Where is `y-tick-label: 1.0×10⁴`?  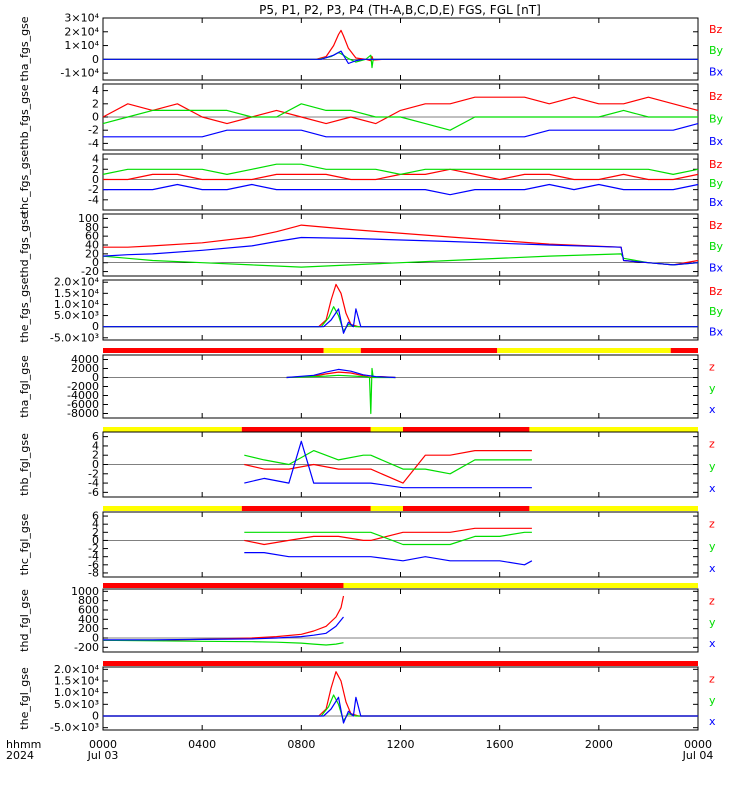 y-tick-label: 1.0×10⁴ is located at coordinates (77, 304).